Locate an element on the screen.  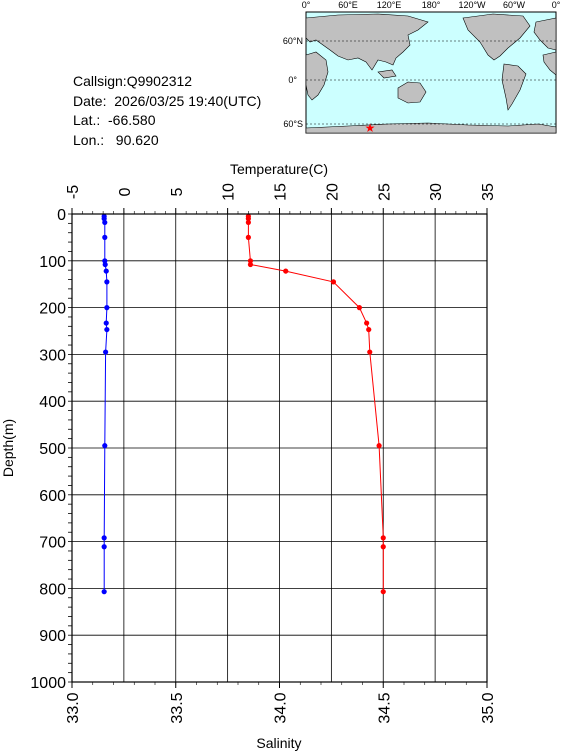
map-lat-tick: 0° is located at coordinates (292, 80).